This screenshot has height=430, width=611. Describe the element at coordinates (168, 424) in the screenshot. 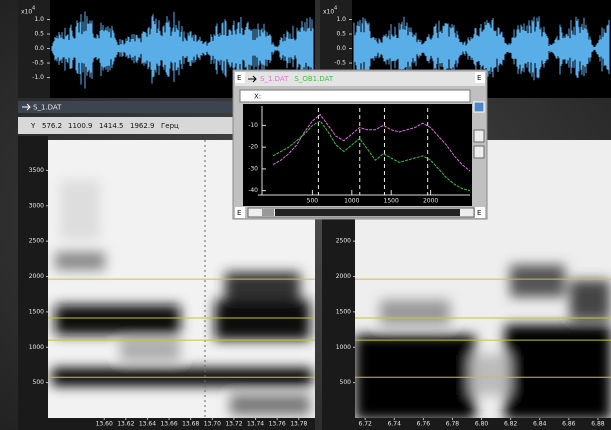

I see `x-tick-label: 13.66` at that location.